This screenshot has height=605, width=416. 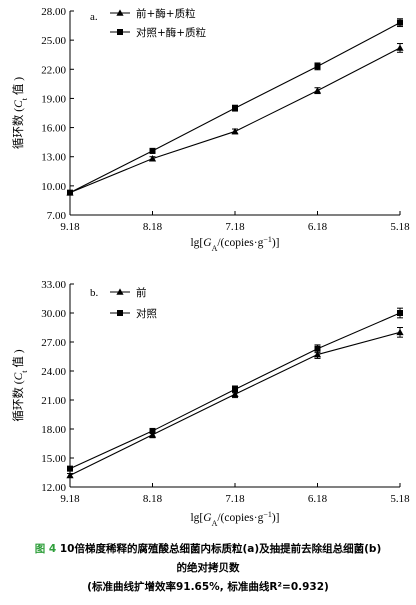 I want to click on caption-line-1: 图 4 10倍梯度稀释的腐殖酸总细菌内标质粒(a)及抽提前去除组总细菌(b), so click(x=208, y=549).